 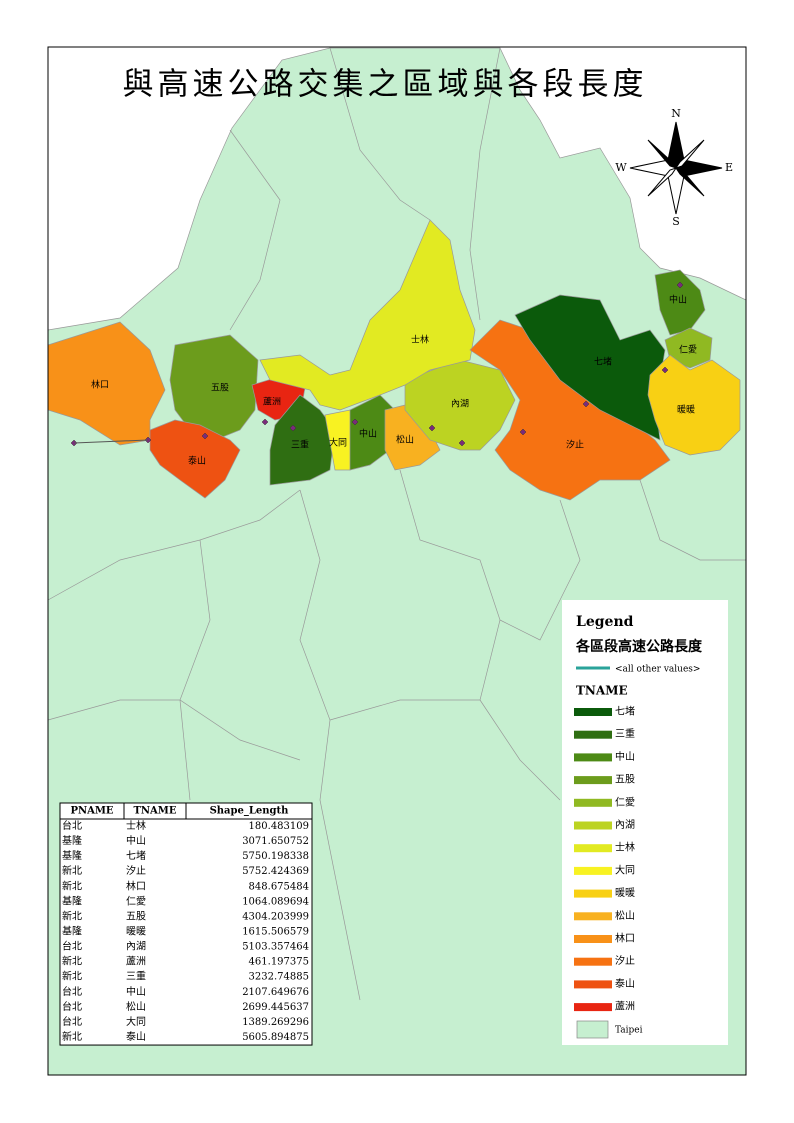 I want to click on district-label: 汐止, so click(x=575, y=445).